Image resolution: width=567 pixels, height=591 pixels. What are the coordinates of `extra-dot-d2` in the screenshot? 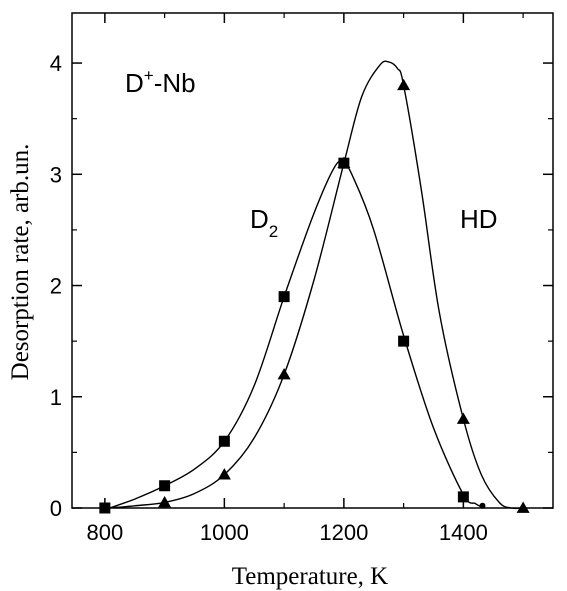 It's located at (482, 506).